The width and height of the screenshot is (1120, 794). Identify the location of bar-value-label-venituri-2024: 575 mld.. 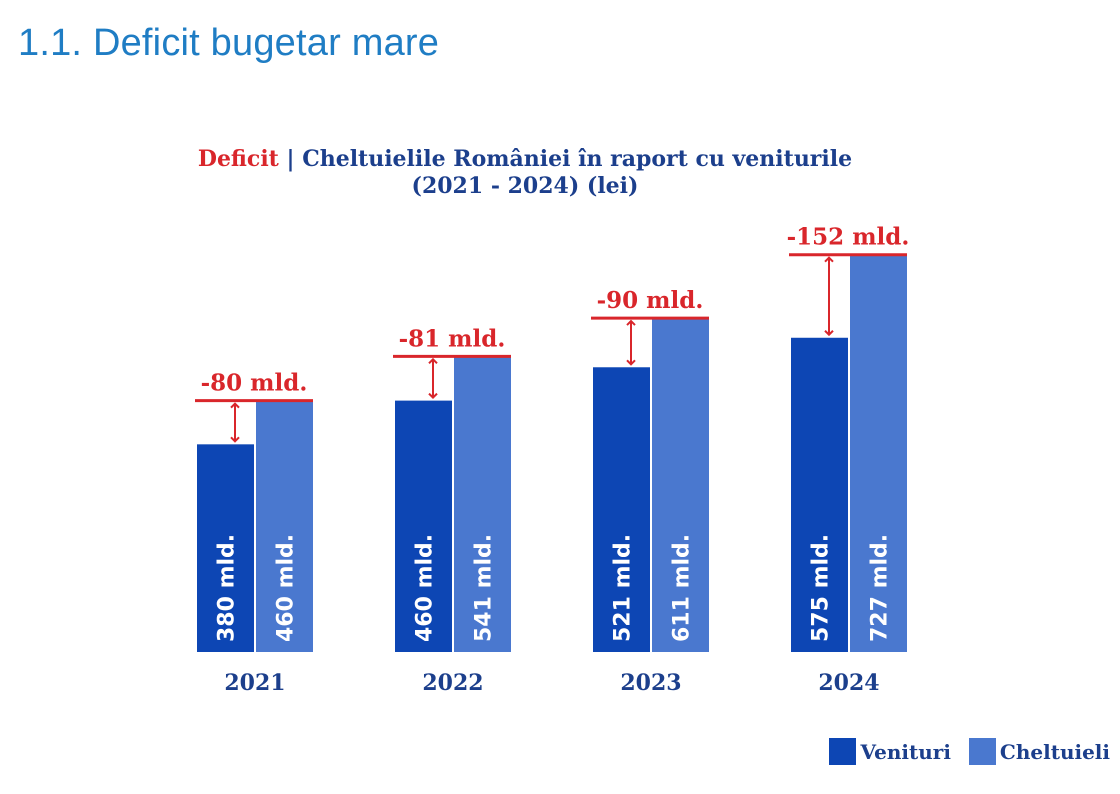
(821, 588).